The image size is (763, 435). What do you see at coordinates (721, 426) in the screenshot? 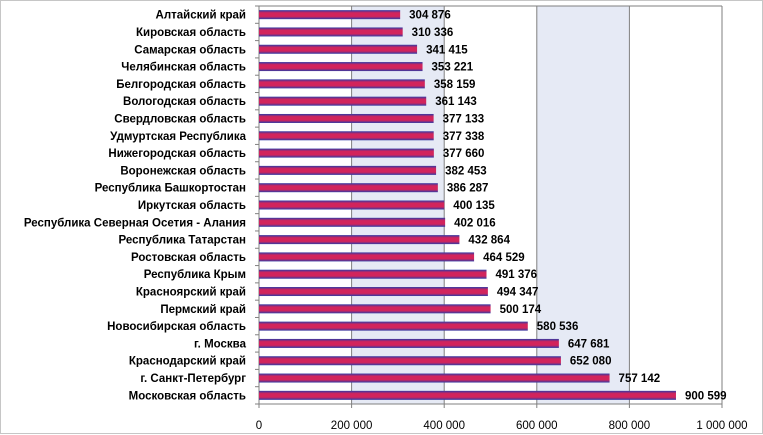
I see `x-tick-label: 1 000 000` at bounding box center [721, 426].